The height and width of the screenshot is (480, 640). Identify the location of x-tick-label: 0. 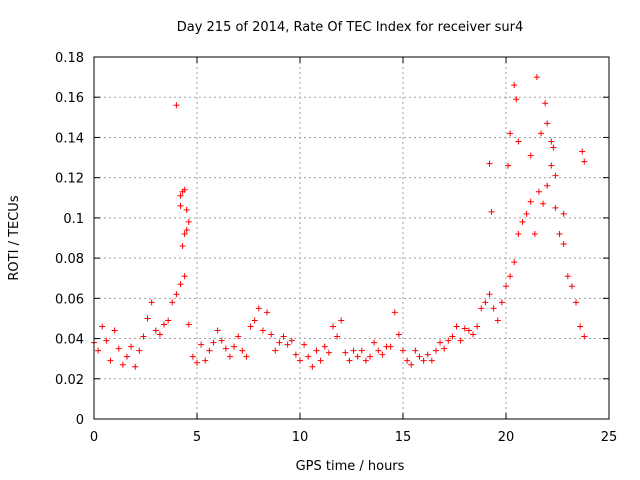
(94, 437).